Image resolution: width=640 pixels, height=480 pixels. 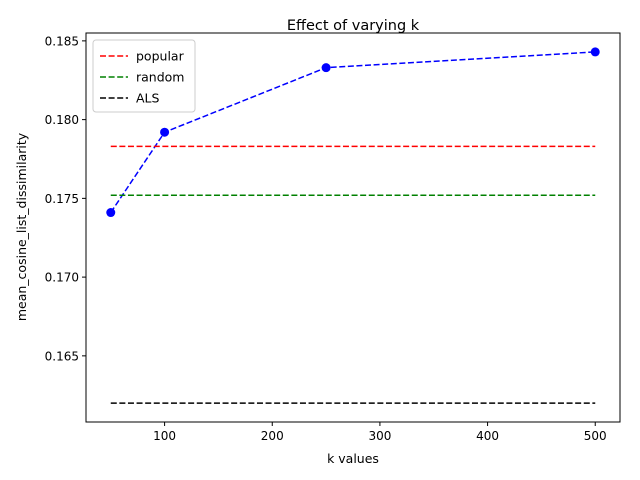 I want to click on x-axis-label: k values, so click(x=353, y=458).